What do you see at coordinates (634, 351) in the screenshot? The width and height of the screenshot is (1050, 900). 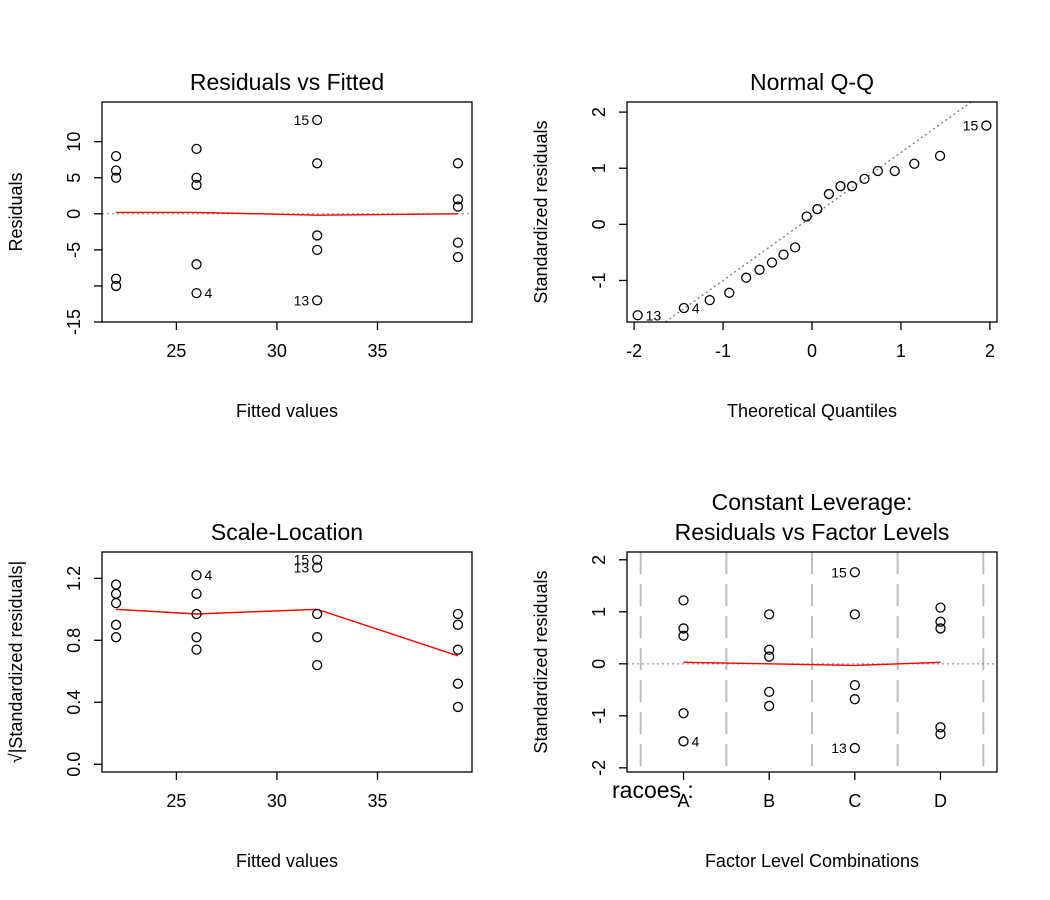 I see `x-tick-label: -2` at bounding box center [634, 351].